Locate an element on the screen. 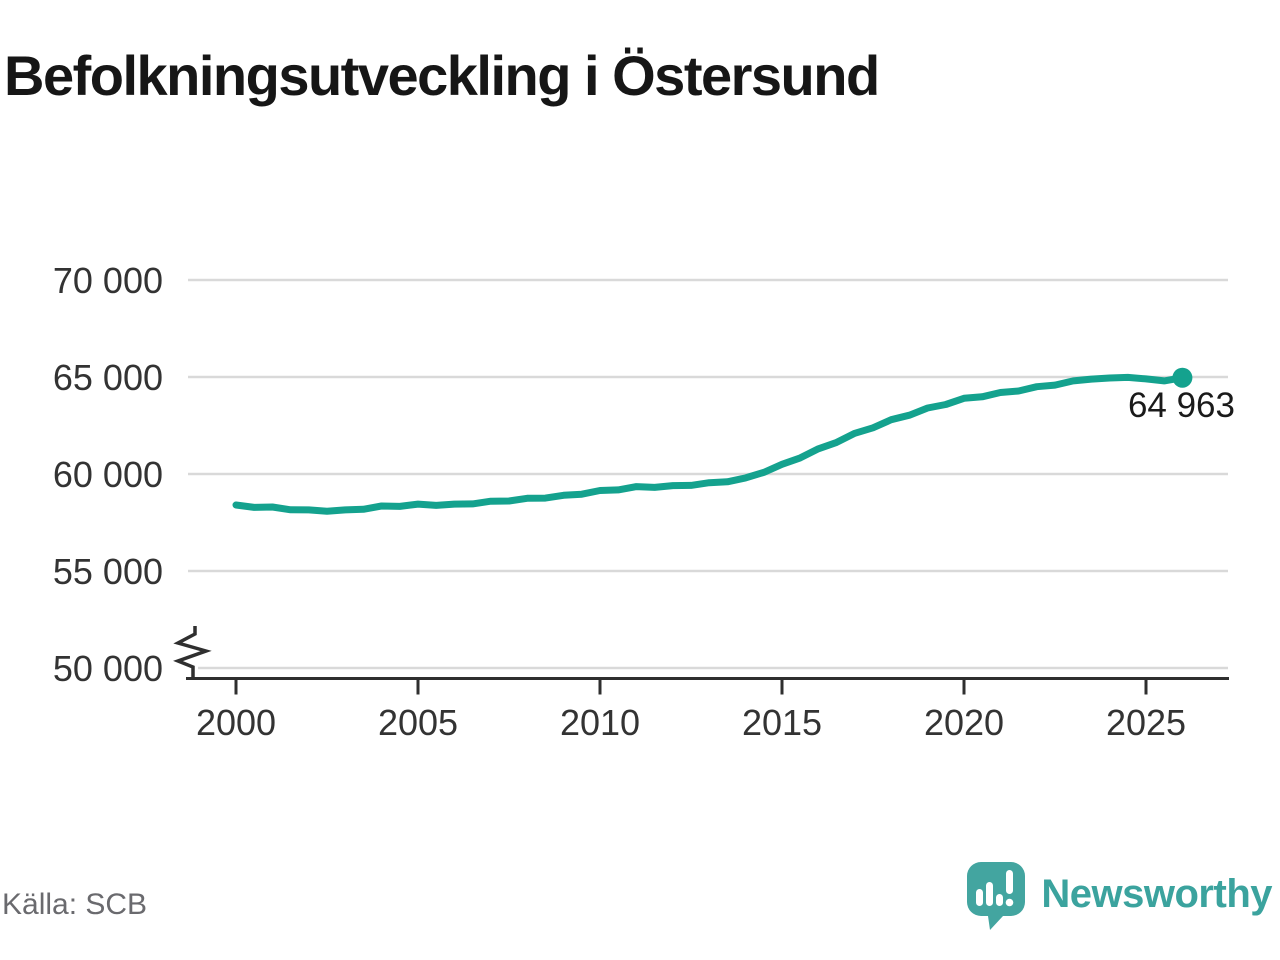 The image size is (1280, 960). axis-break-zigzag is located at coordinates (192, 652).